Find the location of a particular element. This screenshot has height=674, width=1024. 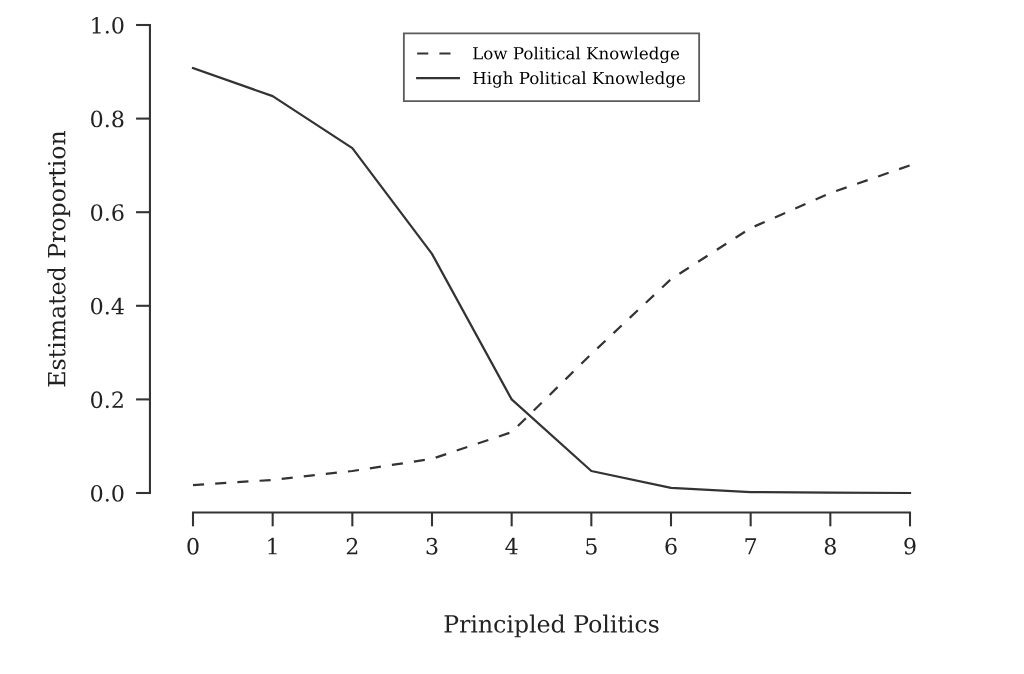

y-tick-label: 0.8 is located at coordinates (107, 119).